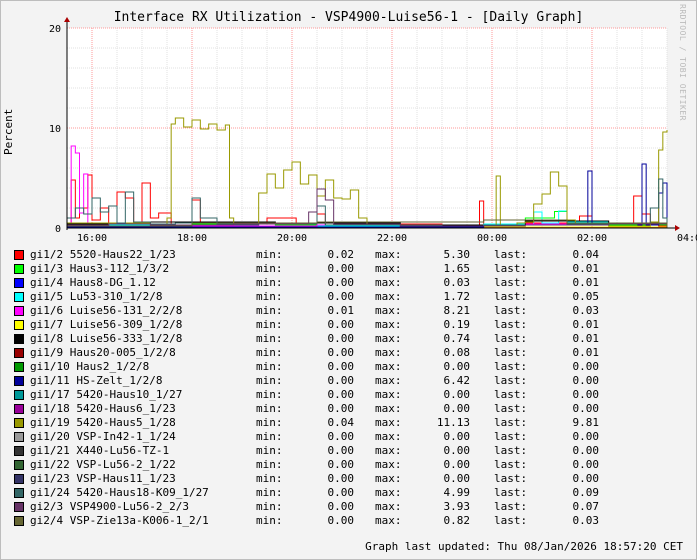 The height and width of the screenshot is (560, 697). Describe the element at coordinates (457, 520) in the screenshot. I see `legend-max-value: 0.82` at that location.